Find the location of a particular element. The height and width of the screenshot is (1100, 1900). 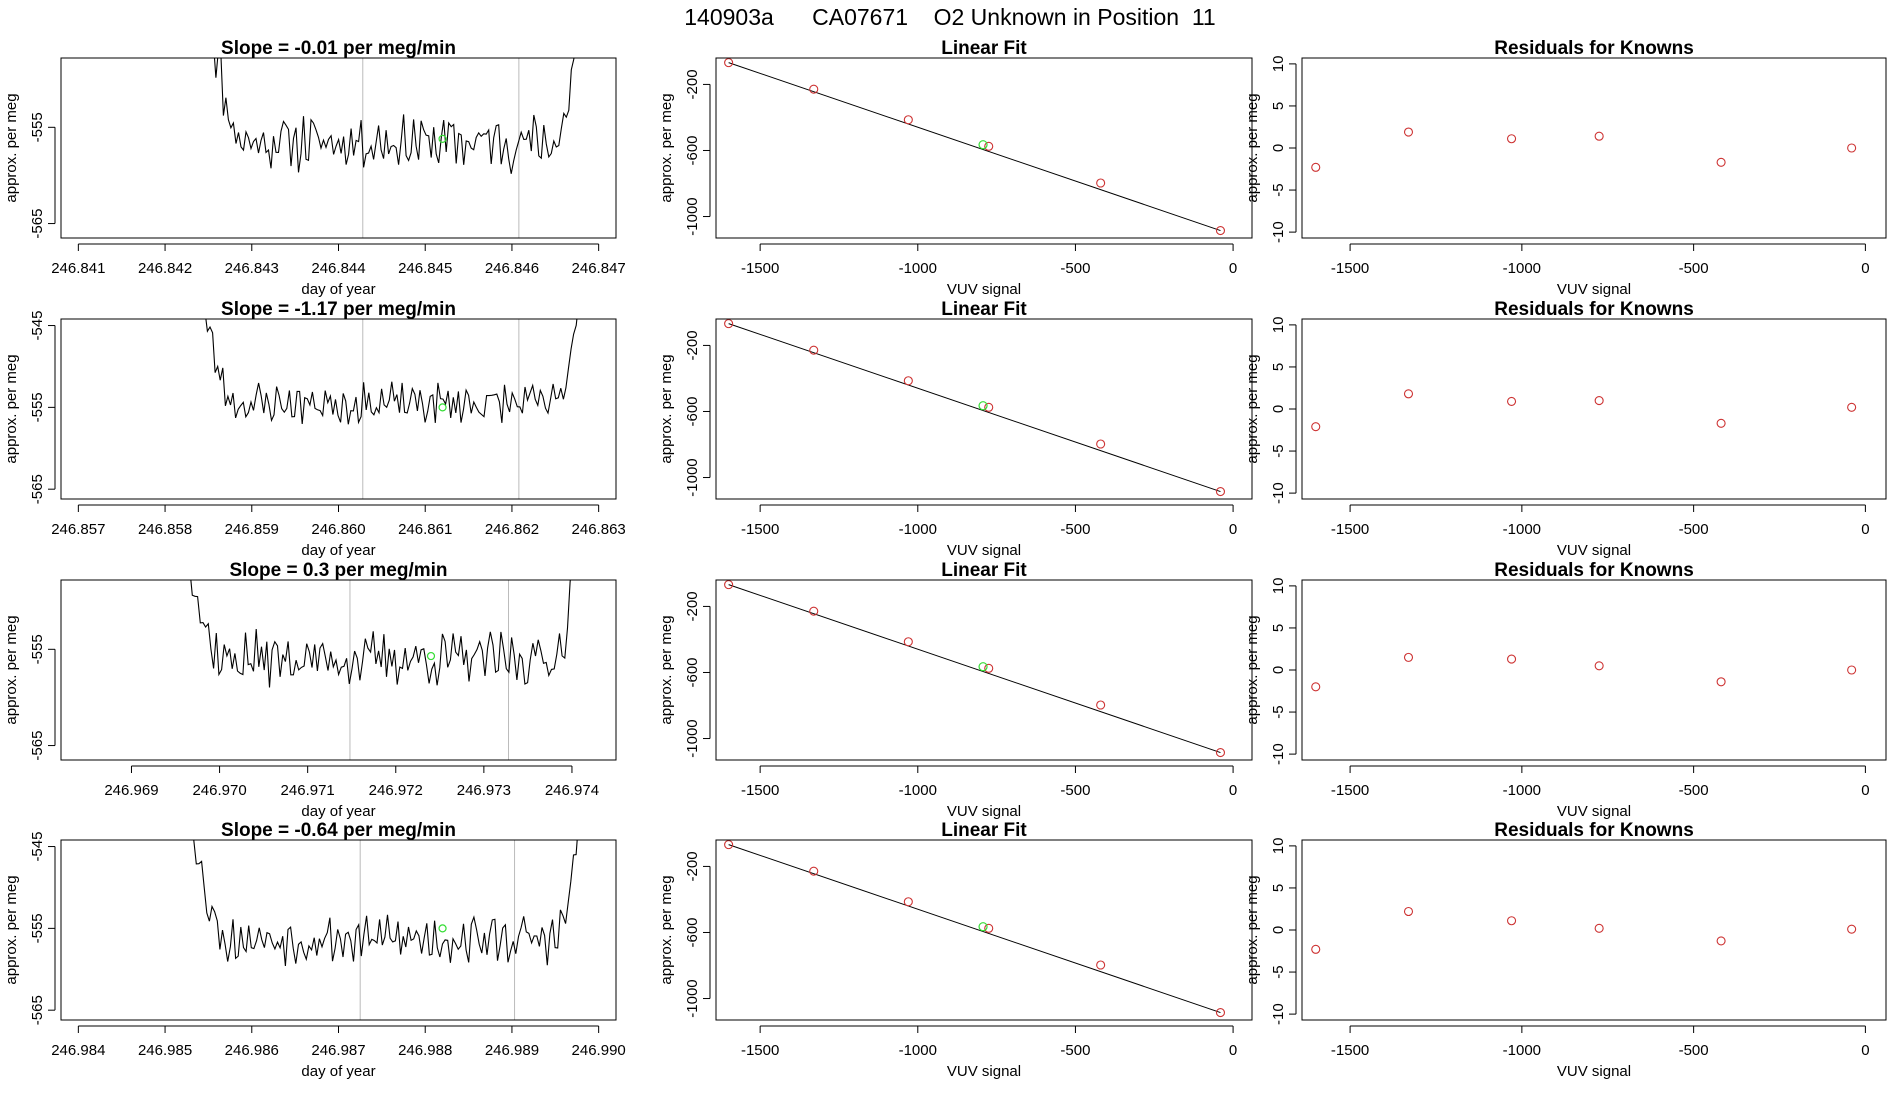

x-tick-label: 246.988 is located at coordinates (425, 1050).